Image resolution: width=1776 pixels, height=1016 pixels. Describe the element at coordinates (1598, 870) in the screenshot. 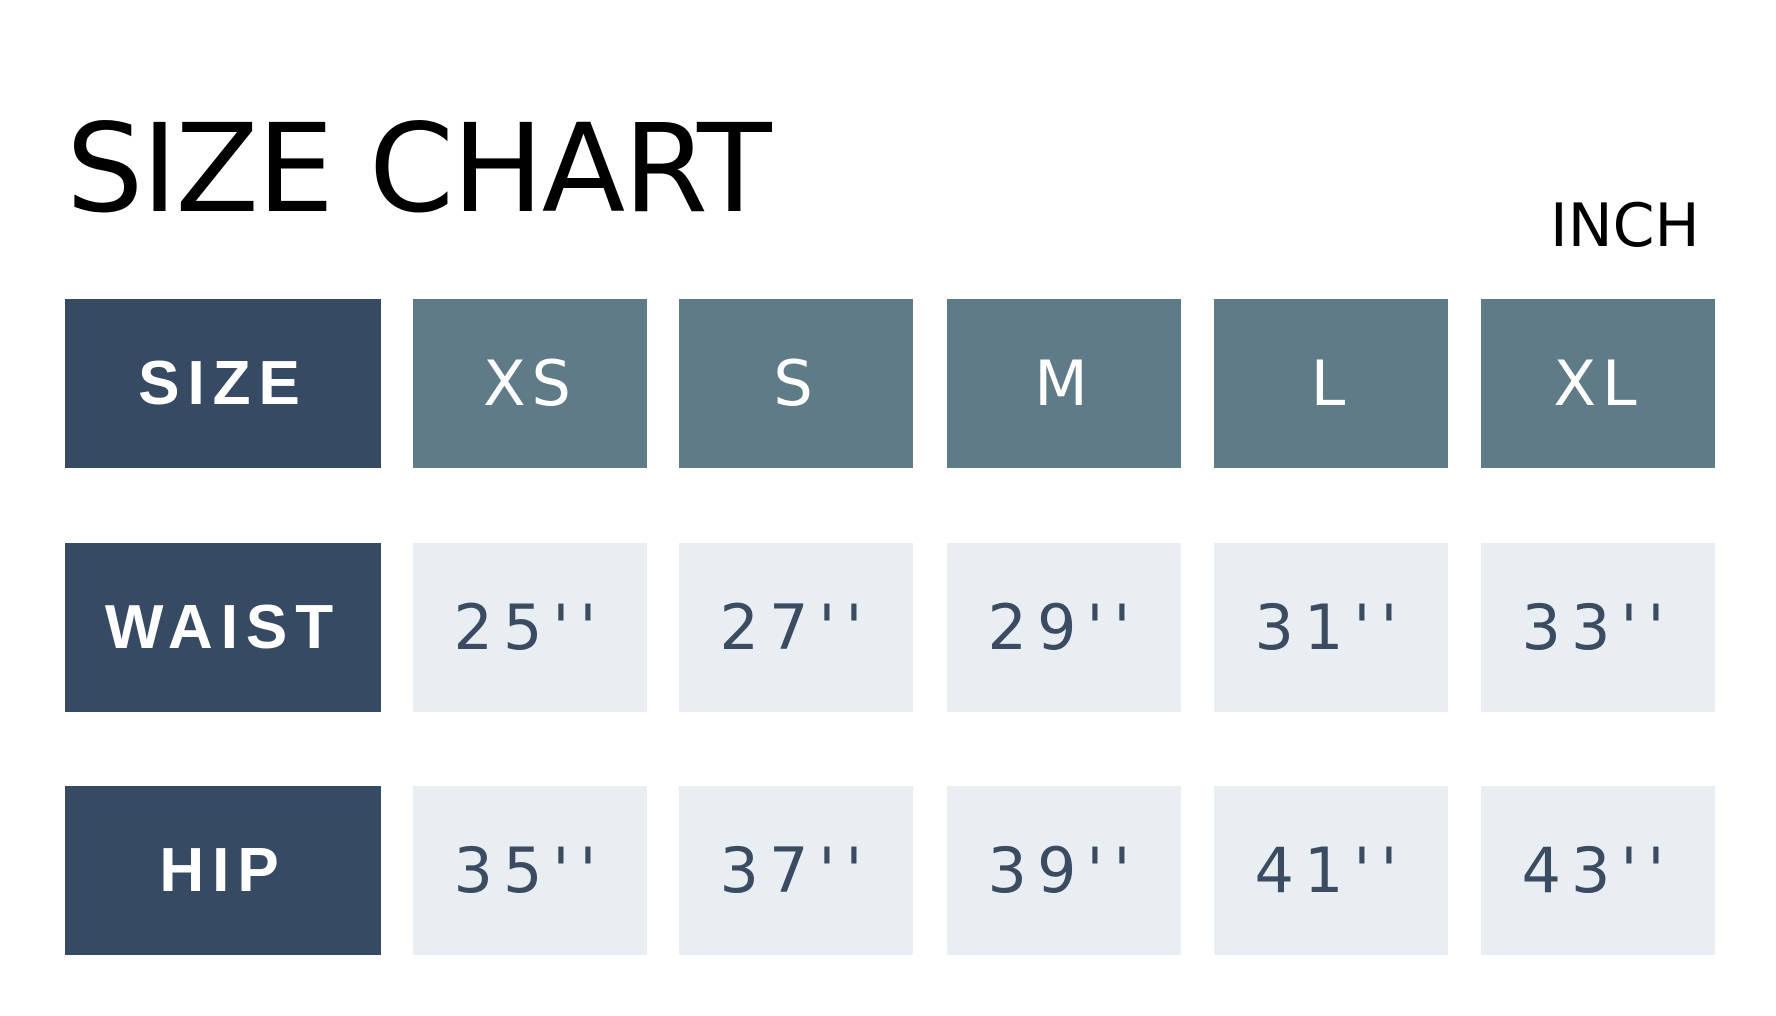

I see `measurement-cell: 43''` at that location.